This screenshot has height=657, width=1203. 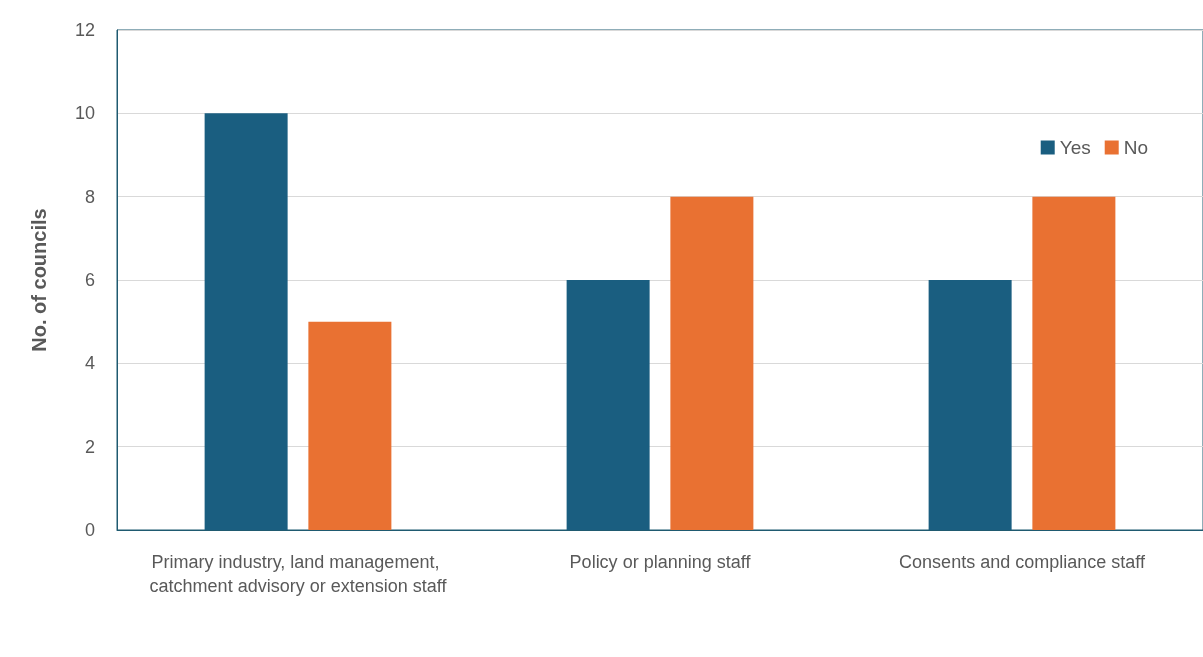 I want to click on y-tick-label: 10, so click(x=84, y=113).